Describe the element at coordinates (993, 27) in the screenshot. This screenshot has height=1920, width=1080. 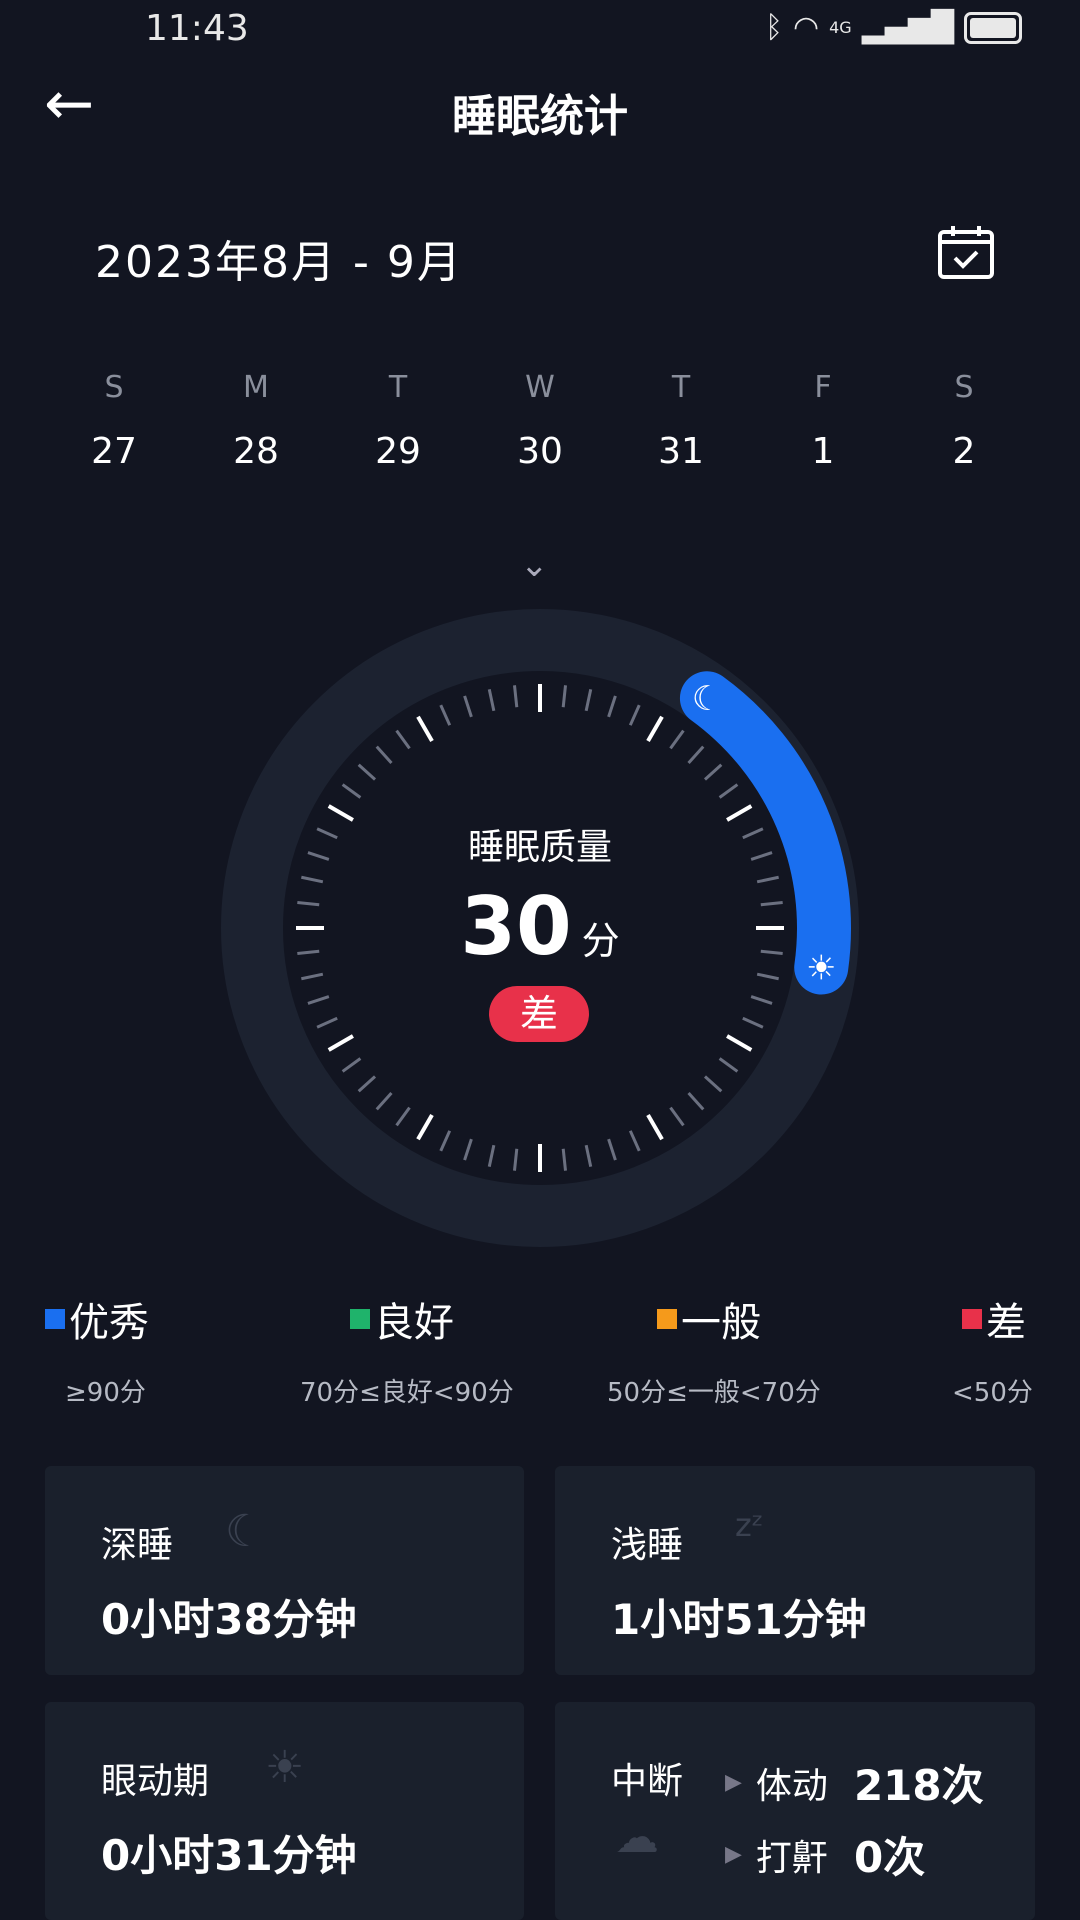
I see `battery-icon` at that location.